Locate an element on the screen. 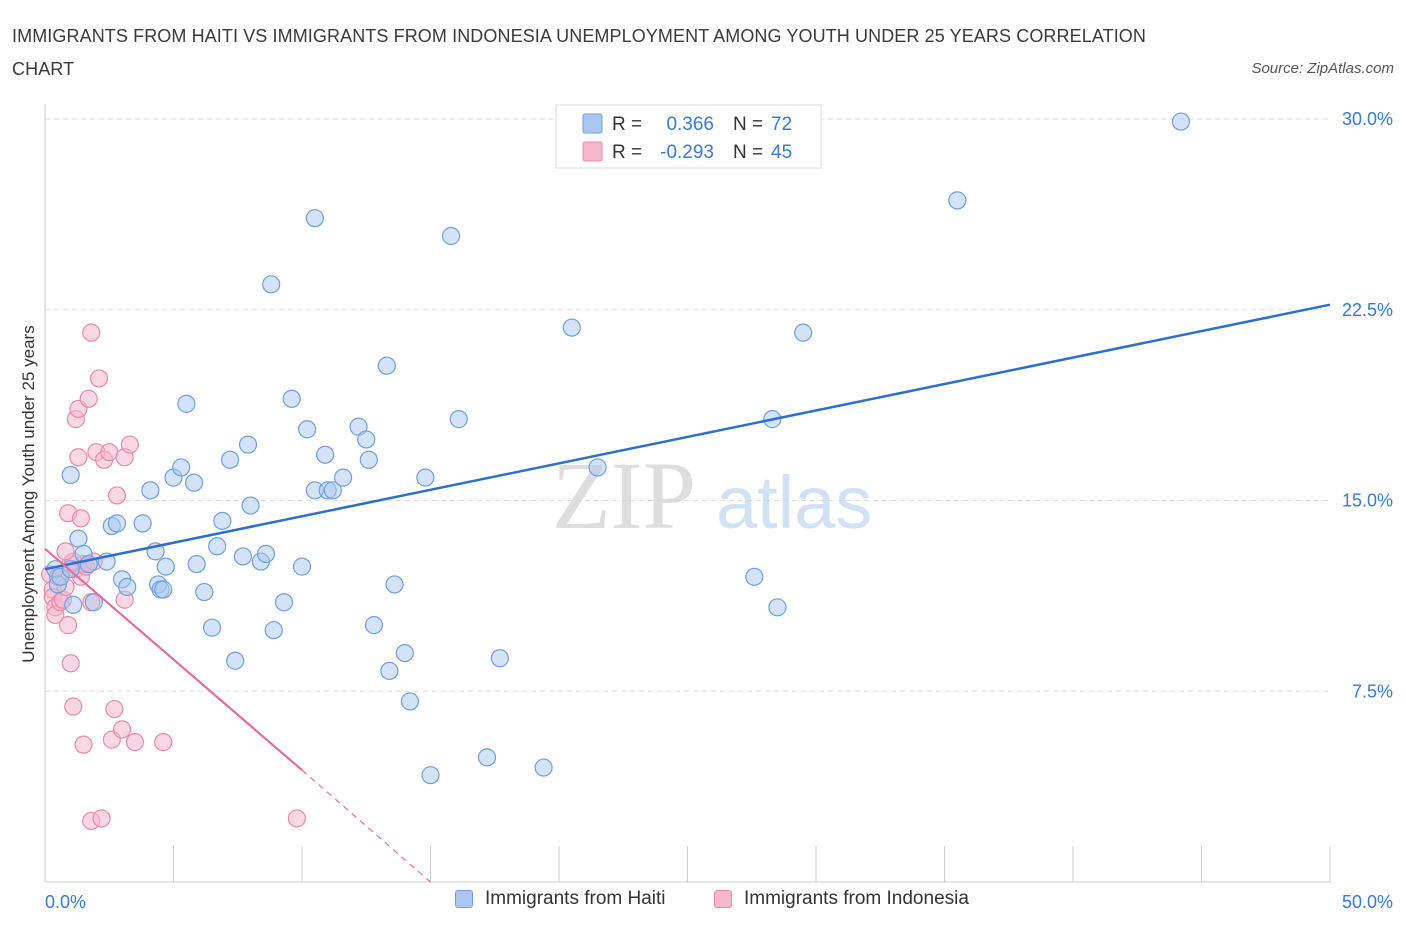 This screenshot has width=1406, height=930. legend-r-value: 0.366 is located at coordinates (690, 124).